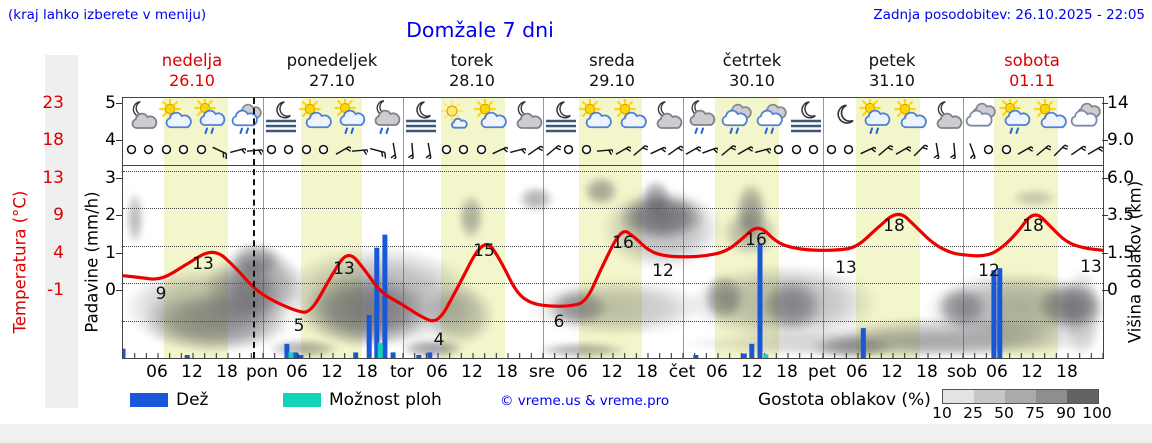  Describe the element at coordinates (1082, 396) in the screenshot. I see `cloud-density-scale-segment` at that location.